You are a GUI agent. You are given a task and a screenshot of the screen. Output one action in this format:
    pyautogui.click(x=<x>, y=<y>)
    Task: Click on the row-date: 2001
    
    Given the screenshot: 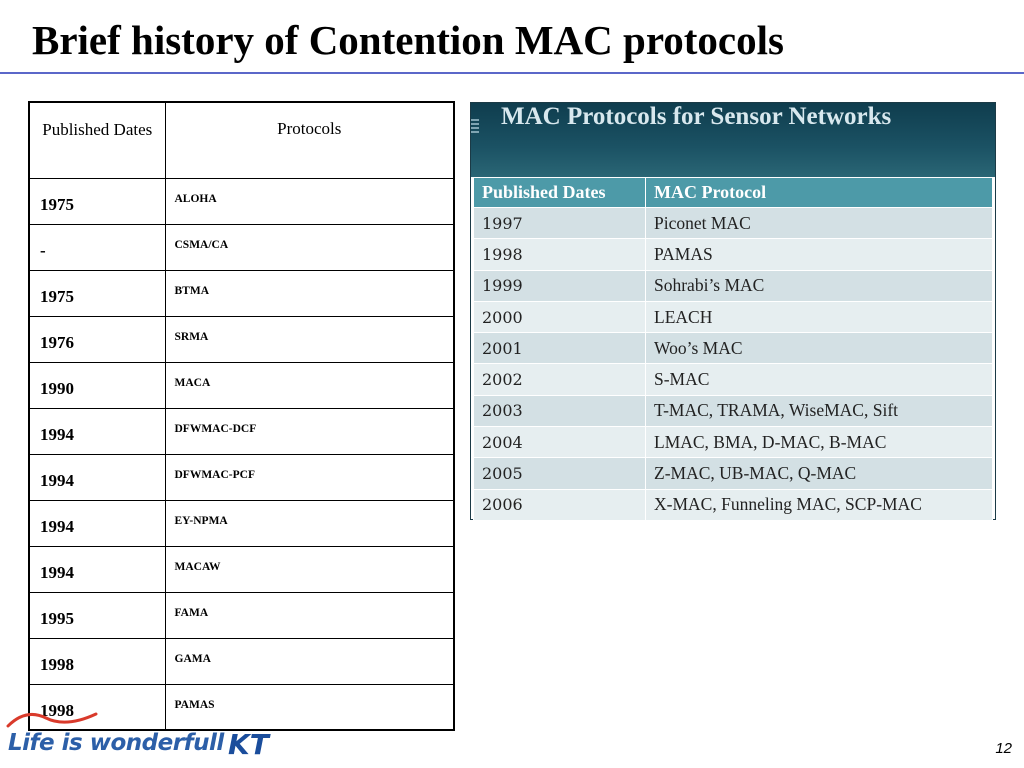 What is the action you would take?
    pyautogui.click(x=559, y=348)
    